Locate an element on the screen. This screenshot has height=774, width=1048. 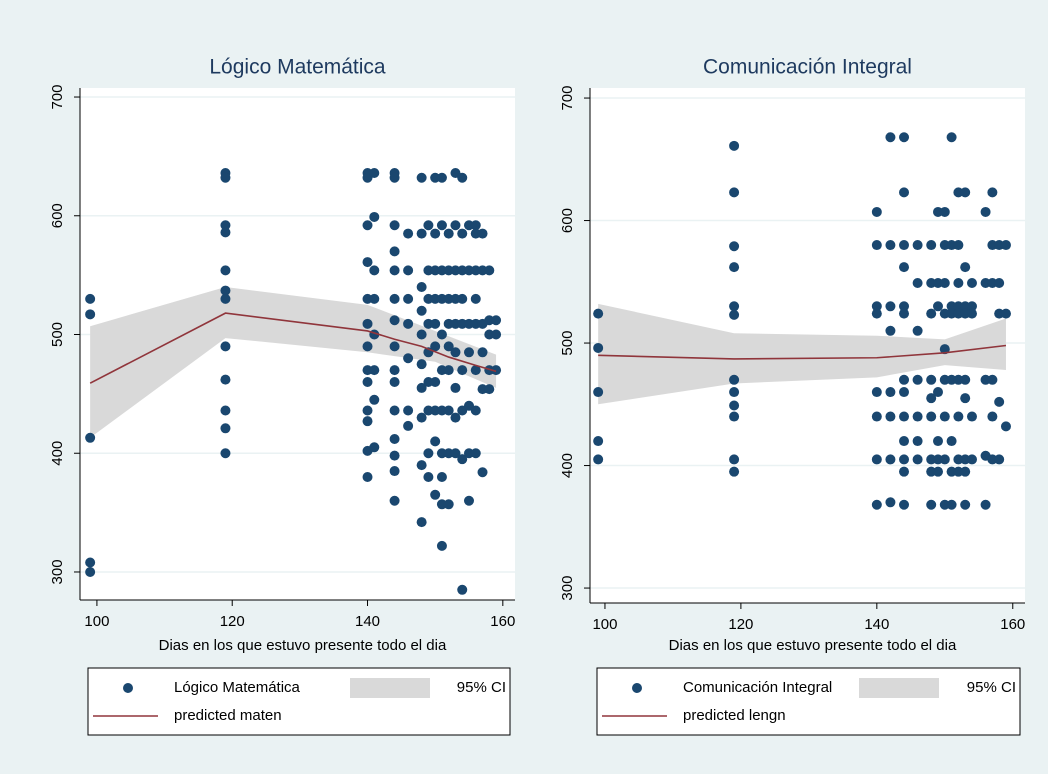
x-tick-label: 160 is located at coordinates (502, 621).